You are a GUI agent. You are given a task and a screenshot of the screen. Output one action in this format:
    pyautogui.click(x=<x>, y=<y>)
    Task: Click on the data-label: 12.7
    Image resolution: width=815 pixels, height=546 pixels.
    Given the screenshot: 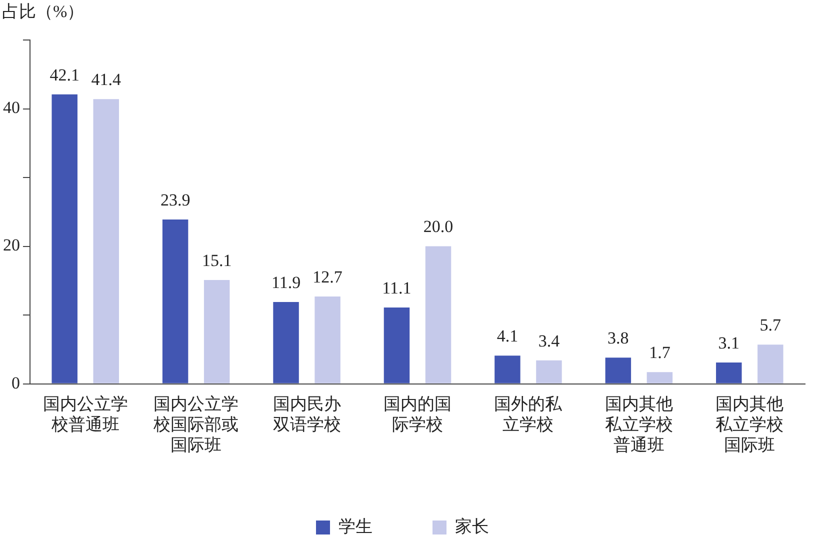 What is the action you would take?
    pyautogui.click(x=327, y=276)
    